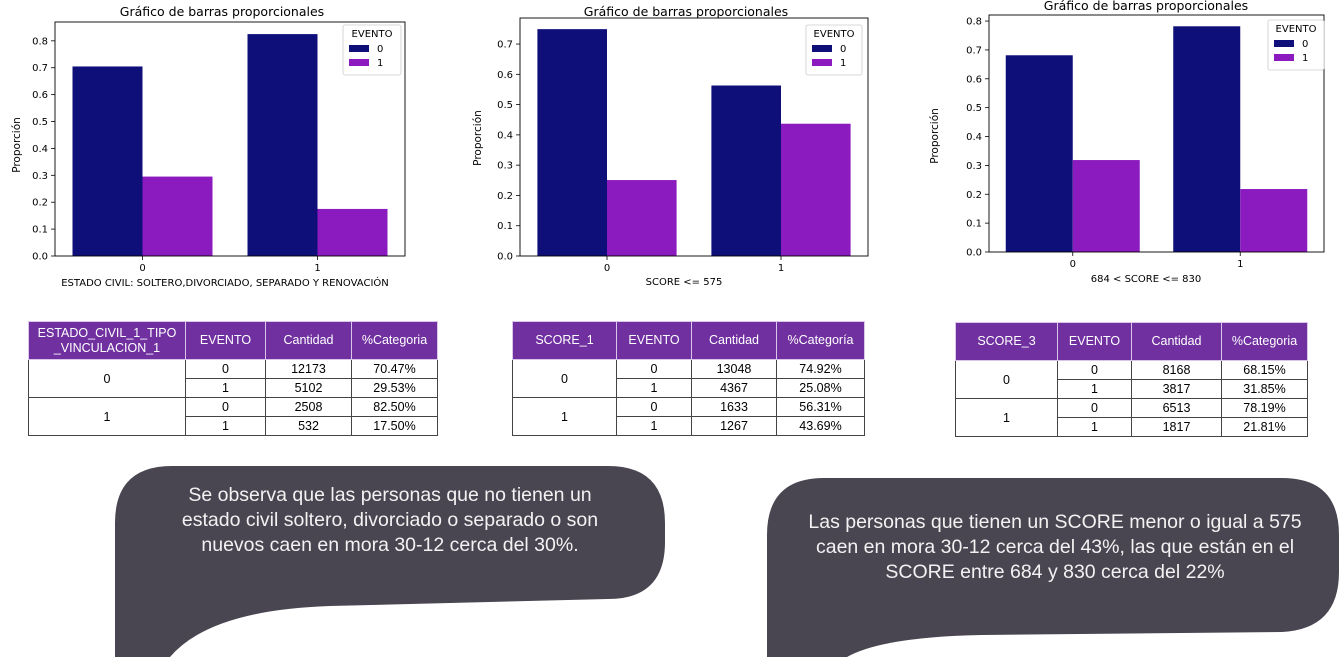  What do you see at coordinates (505, 166) in the screenshot?
I see `y-tick-label: 0.3` at bounding box center [505, 166].